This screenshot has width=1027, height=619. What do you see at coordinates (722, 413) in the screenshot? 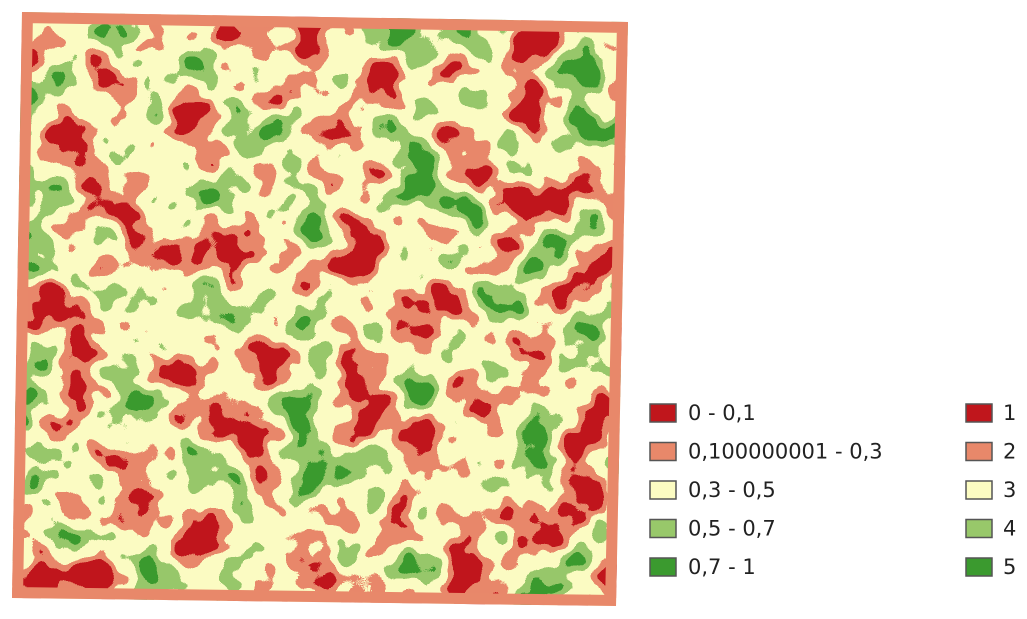
I see `legend-label: 0 - 0,1` at bounding box center [722, 413].